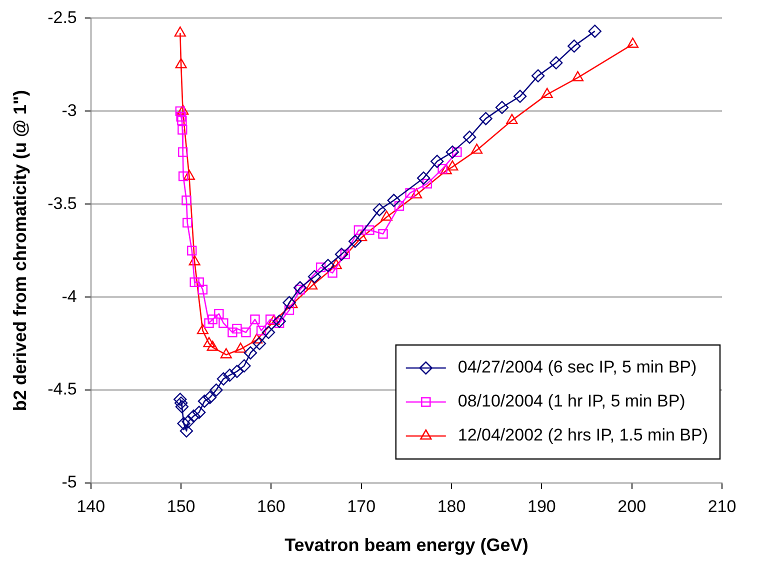  Describe the element at coordinates (69, 110) in the screenshot. I see `y-tick-label: -3` at that location.